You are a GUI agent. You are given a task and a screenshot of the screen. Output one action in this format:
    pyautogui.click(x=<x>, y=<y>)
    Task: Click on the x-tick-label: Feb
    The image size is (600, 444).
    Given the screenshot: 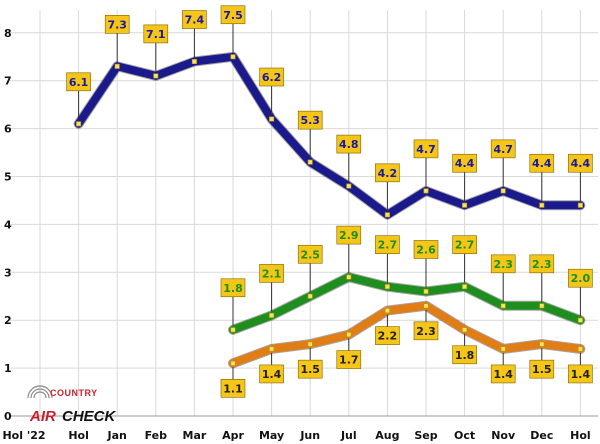 What is the action you would take?
    pyautogui.click(x=156, y=435)
    